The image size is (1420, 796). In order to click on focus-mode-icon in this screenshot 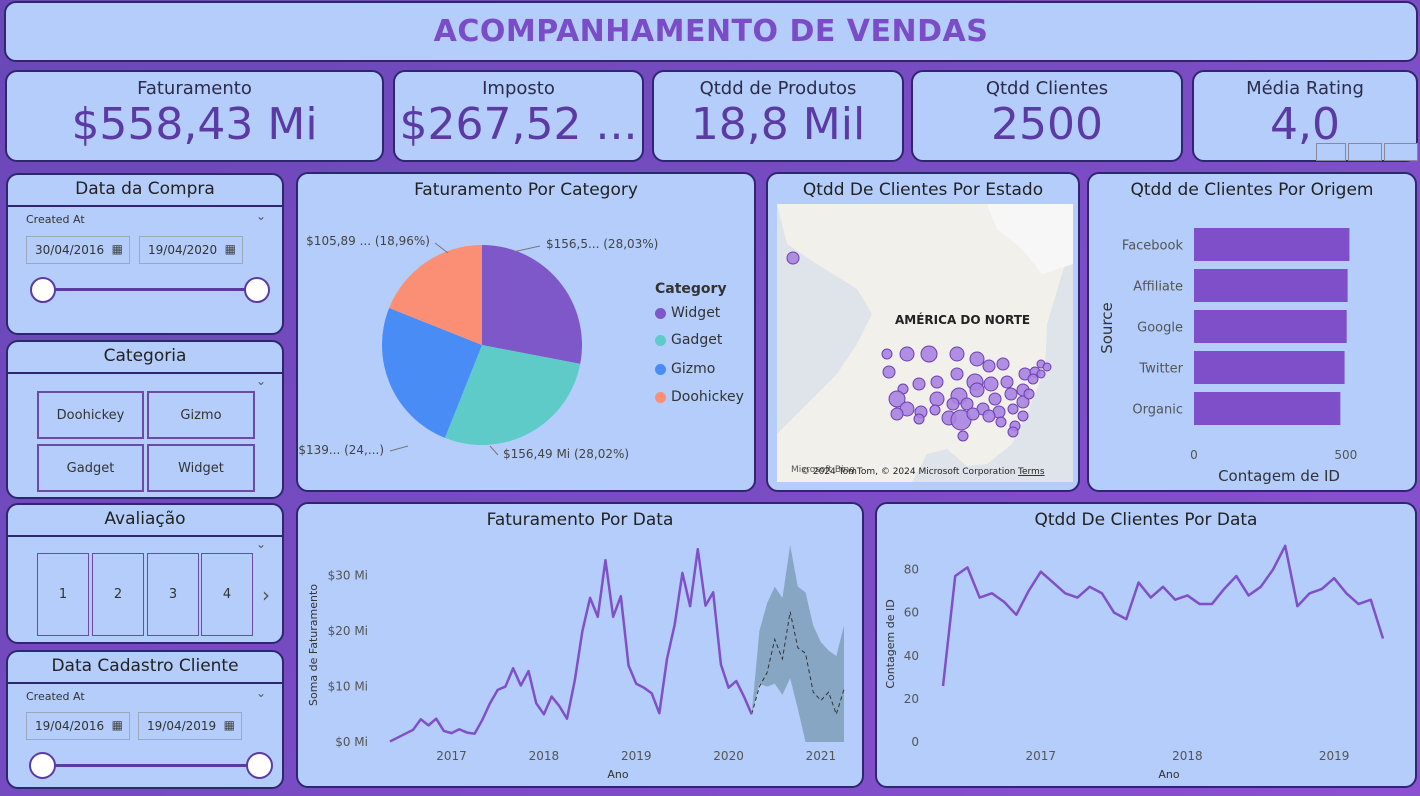, I will do `click(1365, 152)`.